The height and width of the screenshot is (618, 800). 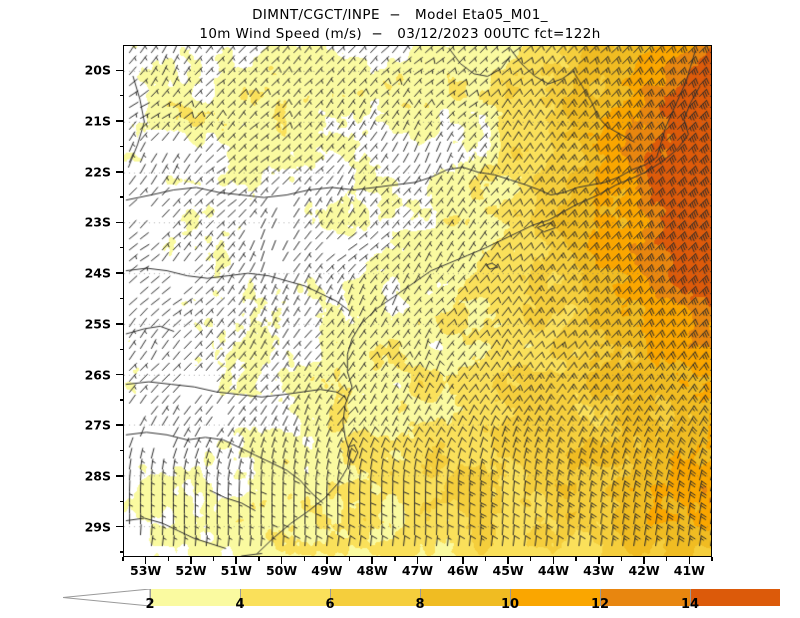 I want to click on colorbar-tick-label: 8, so click(x=420, y=604).